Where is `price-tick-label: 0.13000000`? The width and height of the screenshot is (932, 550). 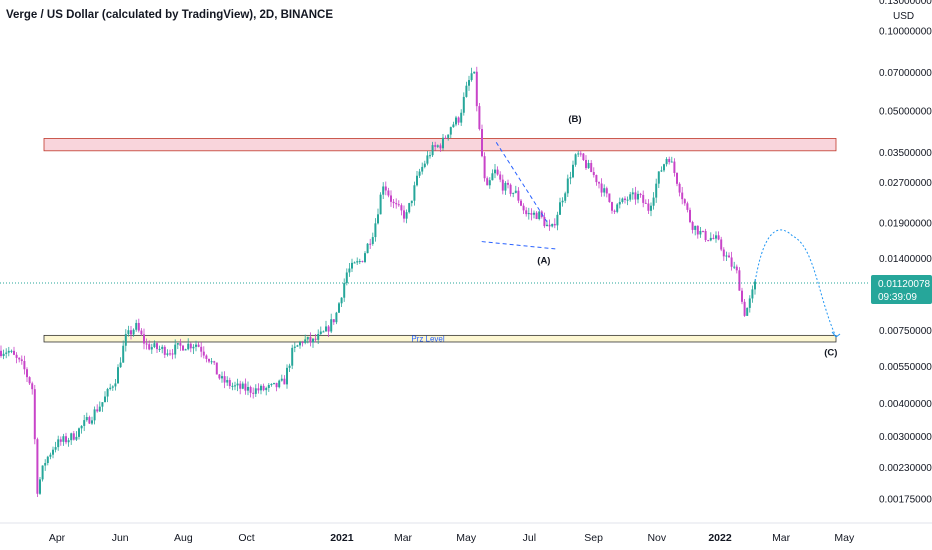
price-tick-label: 0.13000000 is located at coordinates (905, 3).